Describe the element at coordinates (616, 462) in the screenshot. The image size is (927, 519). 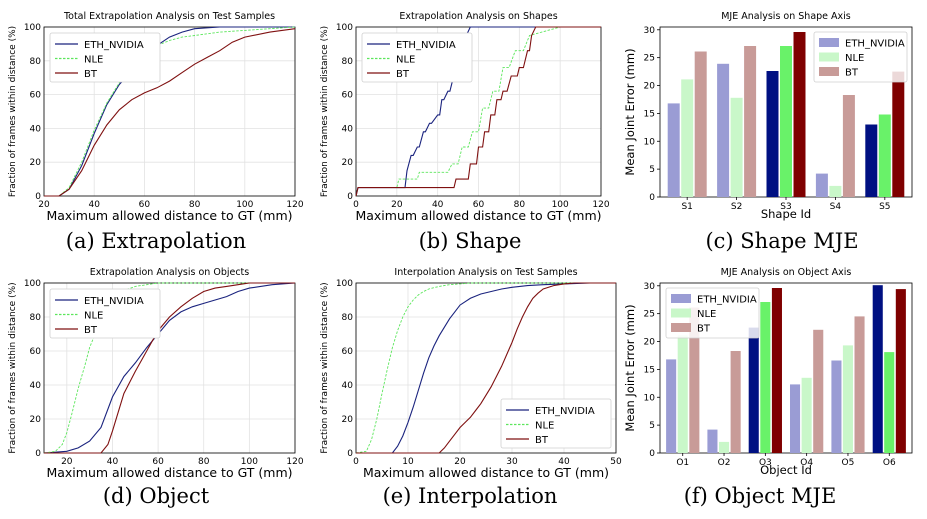
I see `x-tick-label: 50` at that location.